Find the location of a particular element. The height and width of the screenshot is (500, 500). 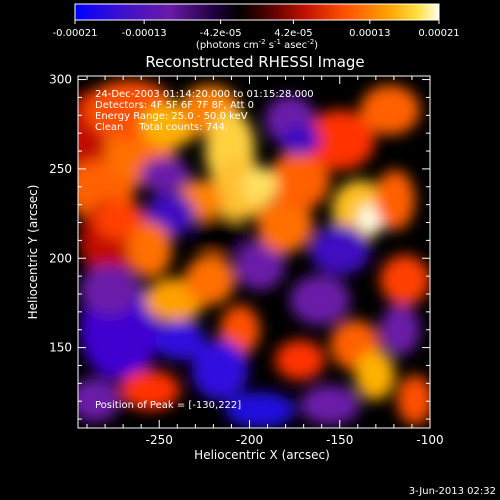

annotation-clean: Clean Total counts: 744. is located at coordinates (161, 127).